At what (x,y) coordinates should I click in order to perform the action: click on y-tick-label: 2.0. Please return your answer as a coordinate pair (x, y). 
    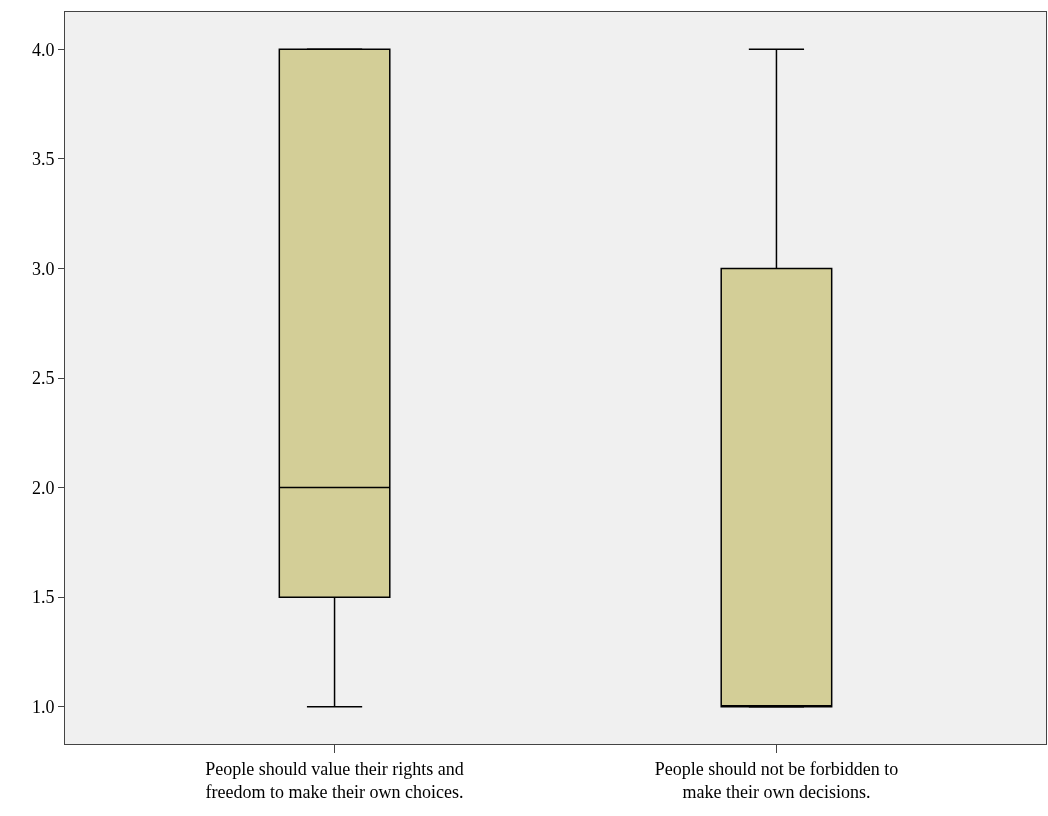
    Looking at the image, I should click on (43, 487).